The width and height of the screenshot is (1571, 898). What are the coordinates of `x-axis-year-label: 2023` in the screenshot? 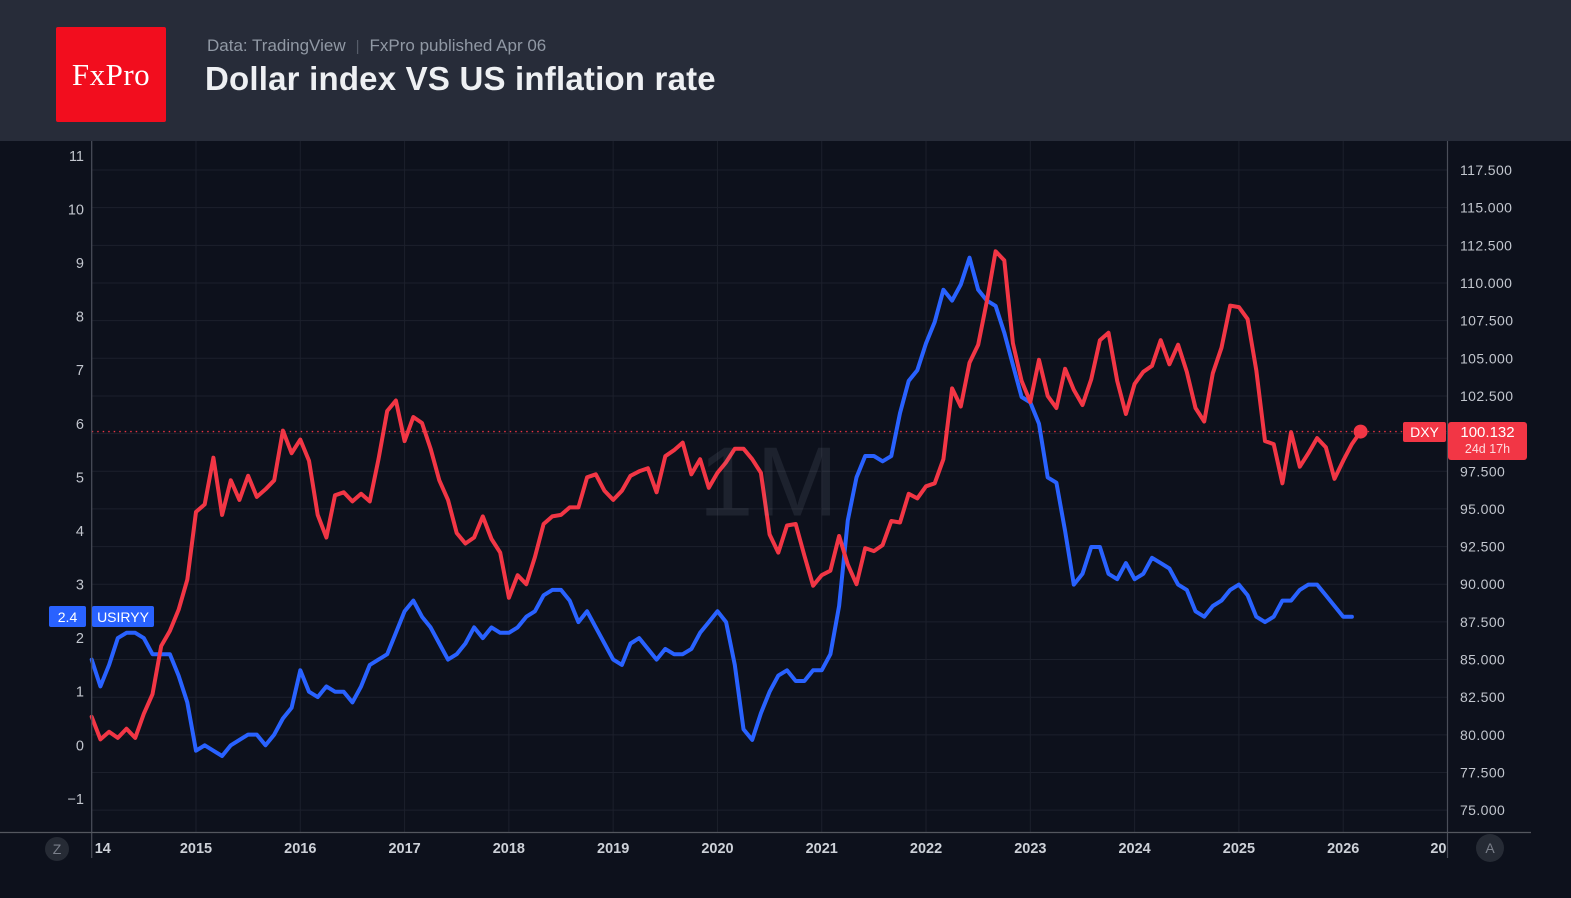 It's located at (1030, 849).